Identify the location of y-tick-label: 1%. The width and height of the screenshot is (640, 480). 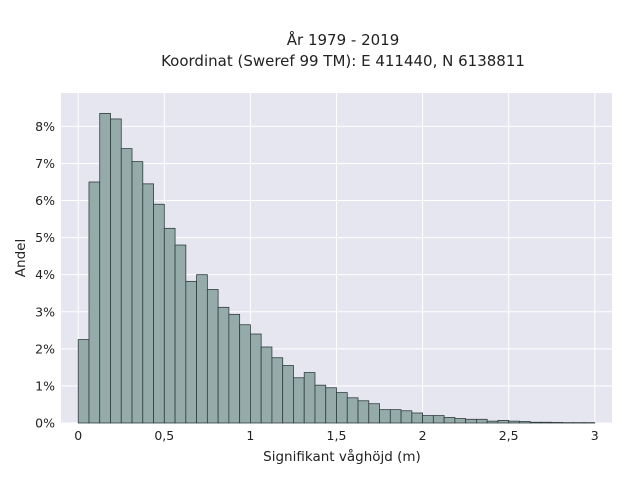
(45, 385).